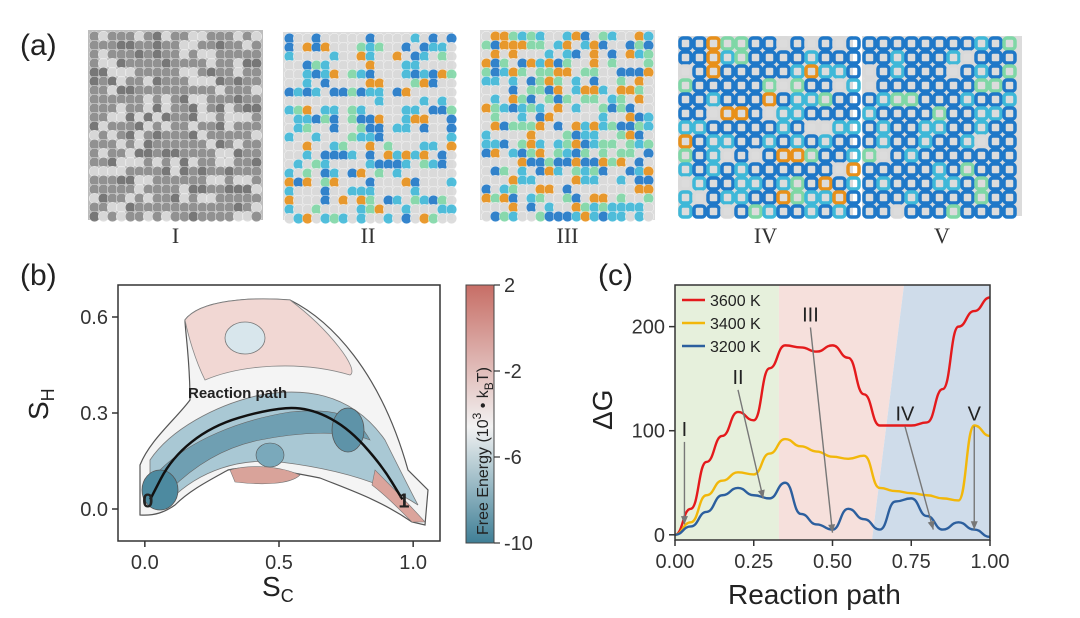 This screenshot has height=618, width=1080. I want to click on state-annotation-5: V, so click(975, 414).